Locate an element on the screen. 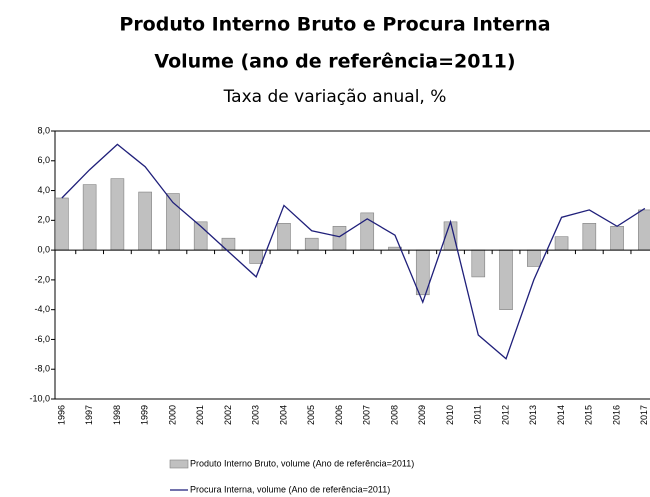  x-tick-label: 2004 is located at coordinates (283, 415).